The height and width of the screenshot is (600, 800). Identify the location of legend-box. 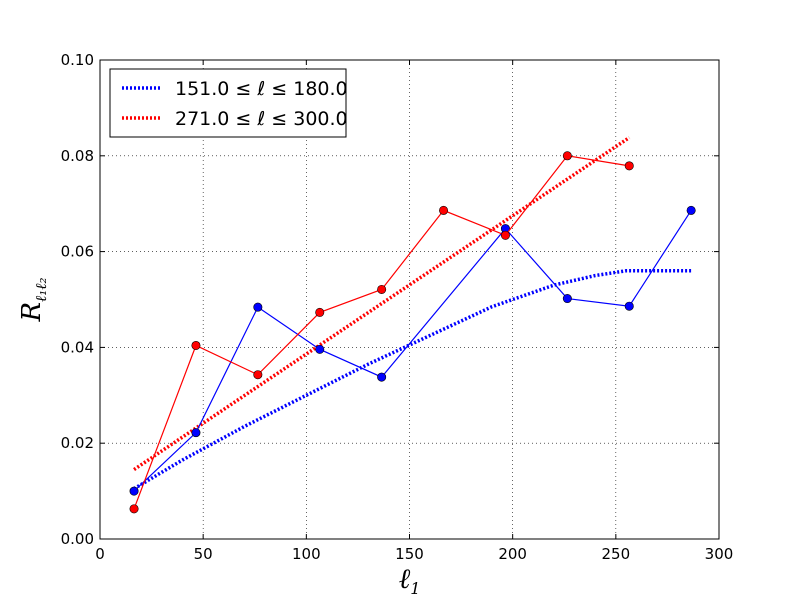
(228, 103).